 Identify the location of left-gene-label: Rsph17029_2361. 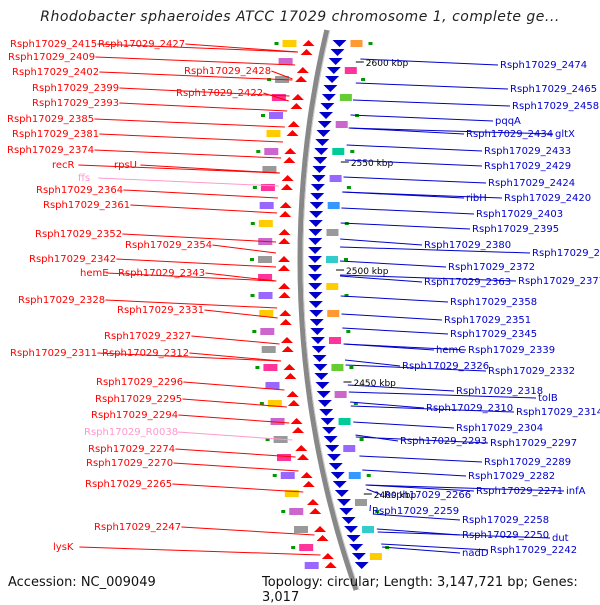
(86, 205).